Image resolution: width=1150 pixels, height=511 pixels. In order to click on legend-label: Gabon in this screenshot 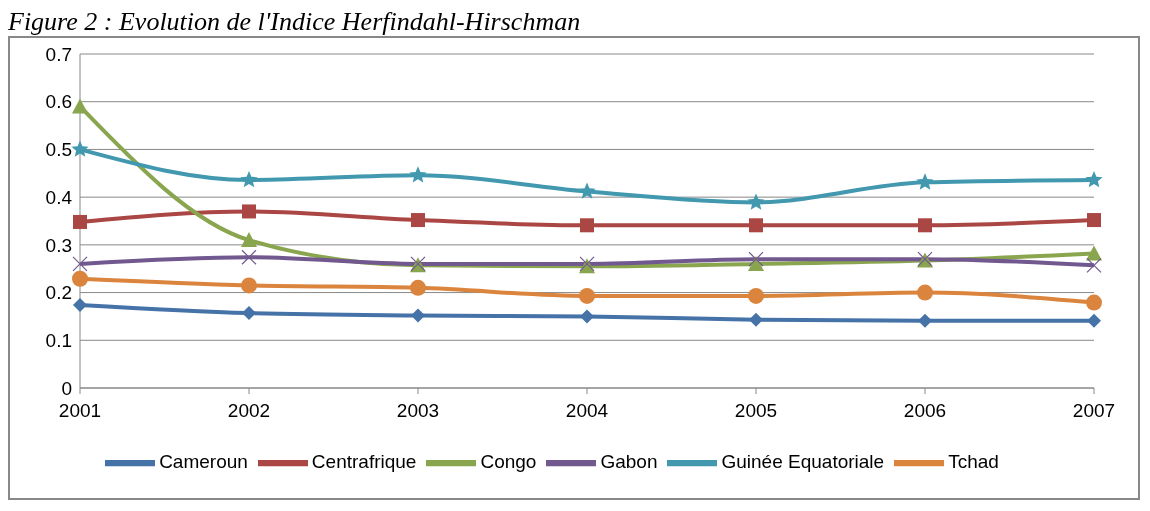, I will do `click(629, 462)`.